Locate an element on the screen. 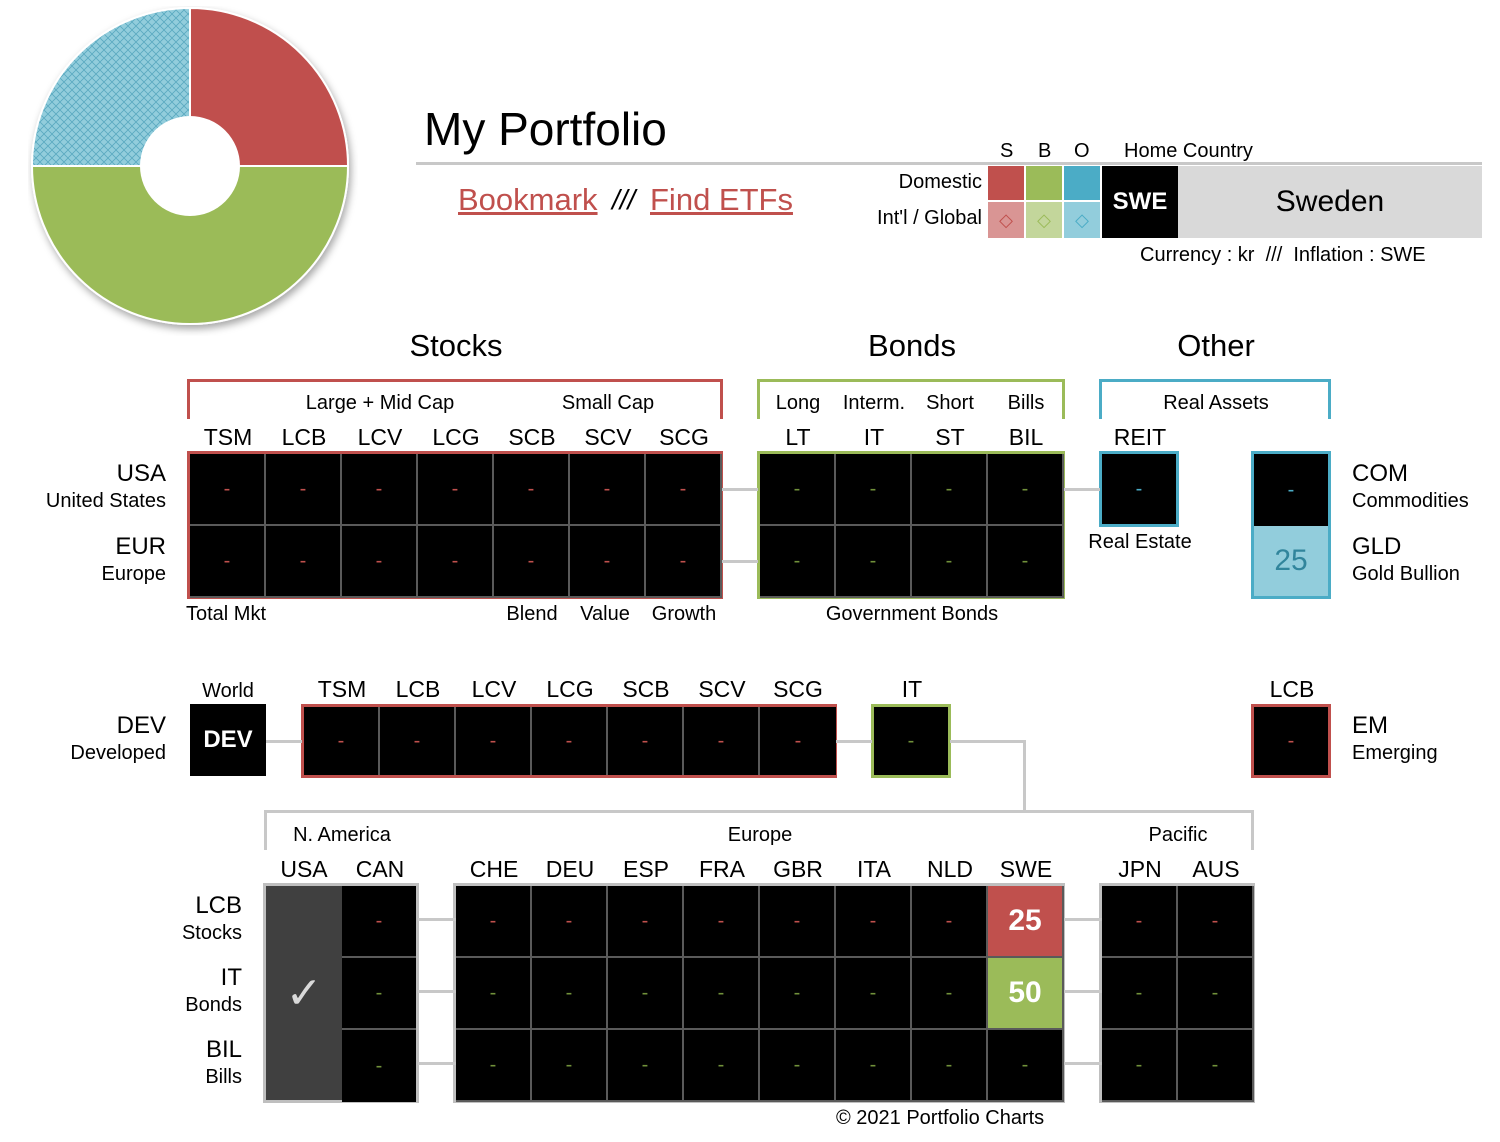  stock-cell-usa-scg: - is located at coordinates (684, 490).